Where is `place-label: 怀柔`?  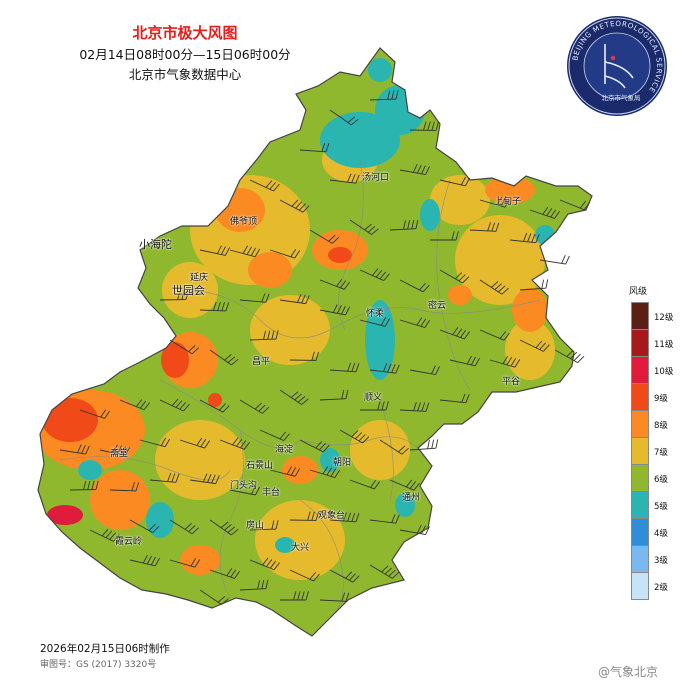
place-label: 怀柔 is located at coordinates (375, 314).